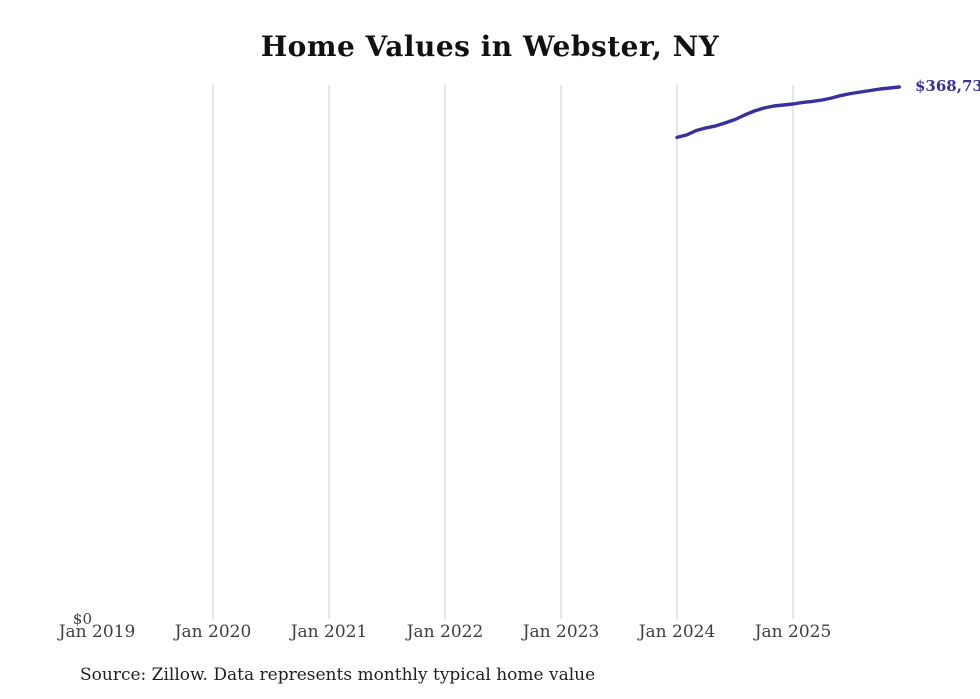  Describe the element at coordinates (97, 632) in the screenshot. I see `x-tick-label: Jan 2019` at that location.